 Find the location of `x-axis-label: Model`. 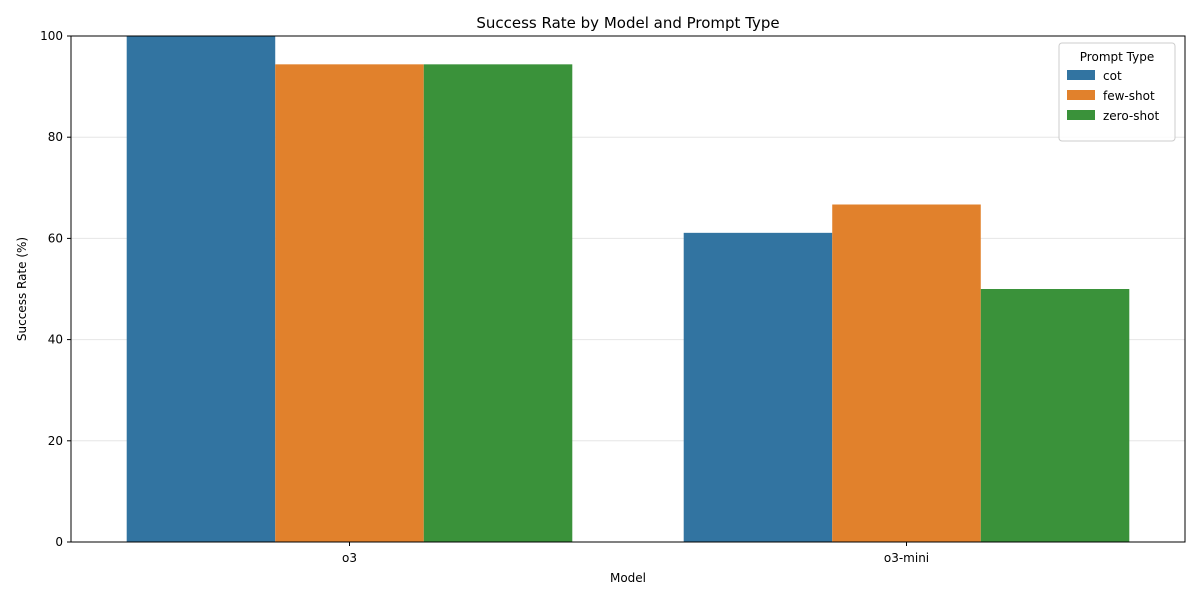

x-axis-label: Model is located at coordinates (628, 578).